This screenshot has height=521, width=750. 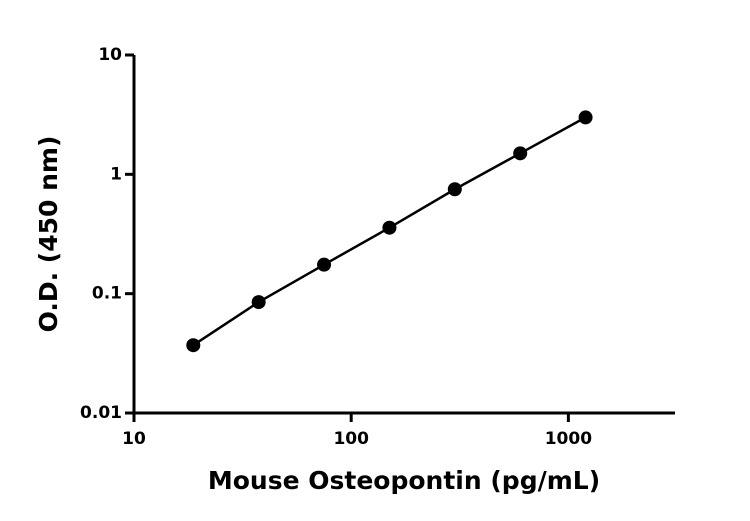 I want to click on y-axis-label: O.D. (450 nm), so click(x=48, y=234).